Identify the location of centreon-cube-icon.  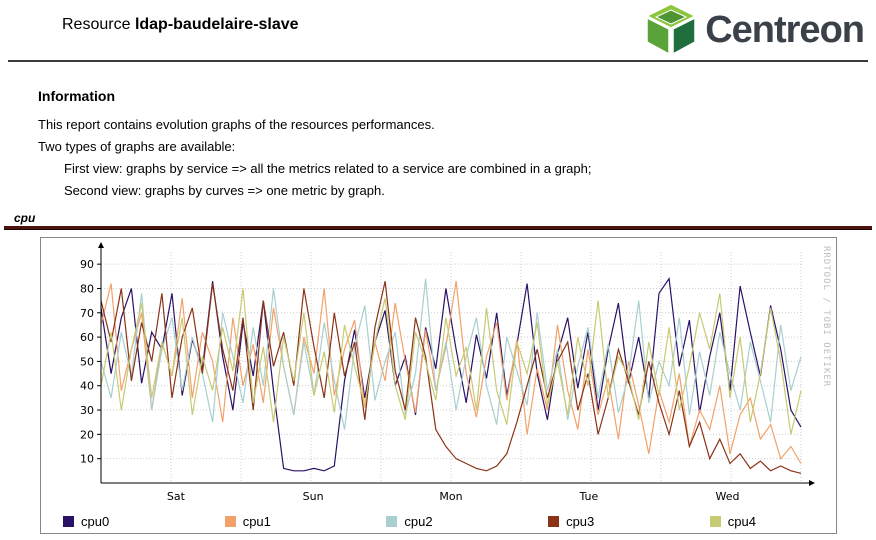
(671, 29).